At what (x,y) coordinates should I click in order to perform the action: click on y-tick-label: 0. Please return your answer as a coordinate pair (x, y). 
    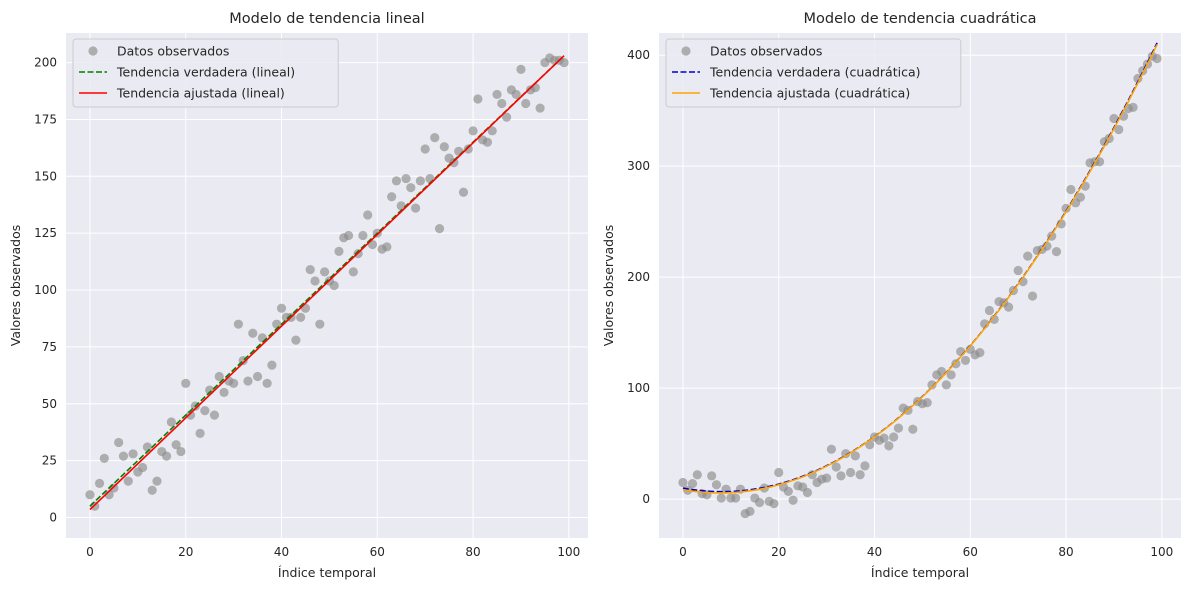
    Looking at the image, I should click on (53, 518).